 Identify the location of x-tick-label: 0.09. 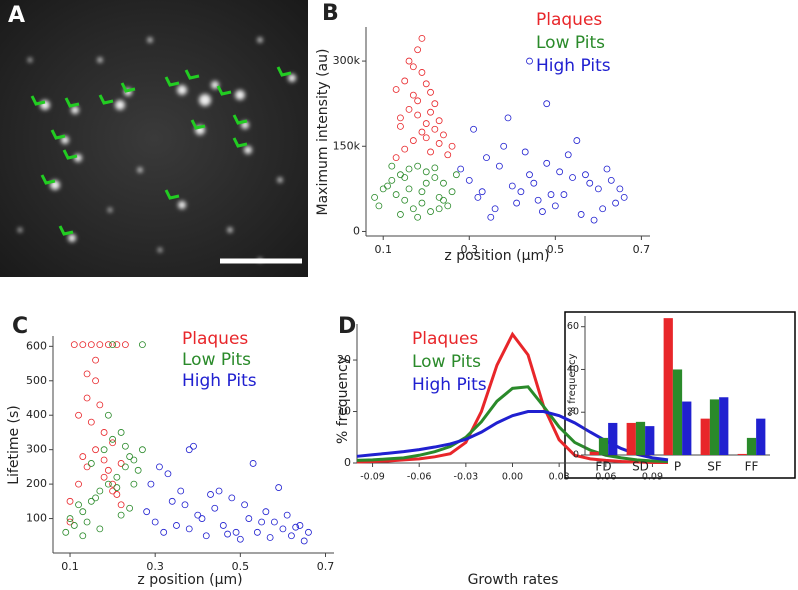
(652, 477).